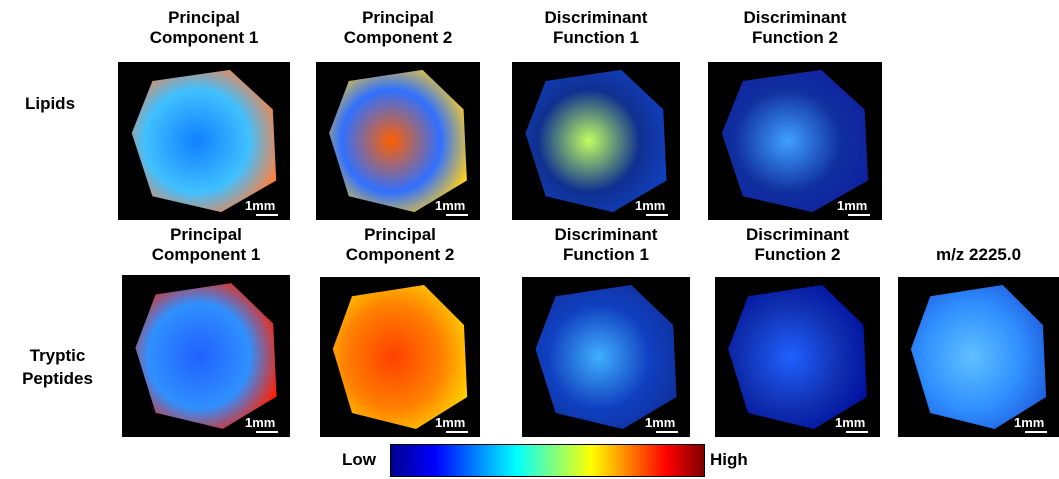  I want to click on title-line: m/z 2225.0, so click(978, 254).